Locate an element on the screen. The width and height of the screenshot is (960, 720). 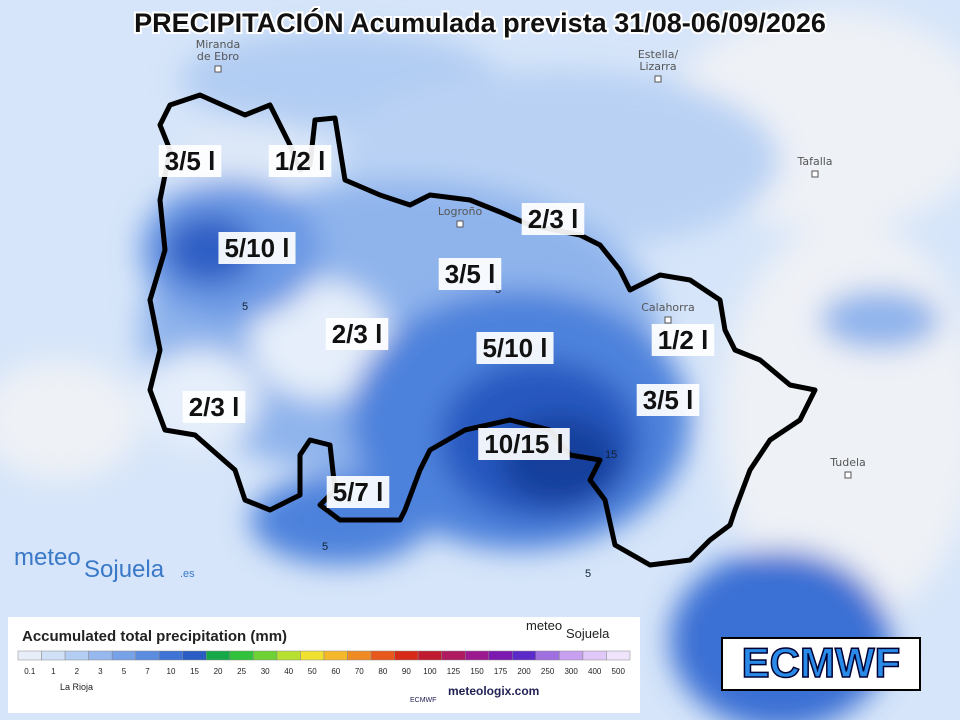
logo-suffix: .es is located at coordinates (187, 574).